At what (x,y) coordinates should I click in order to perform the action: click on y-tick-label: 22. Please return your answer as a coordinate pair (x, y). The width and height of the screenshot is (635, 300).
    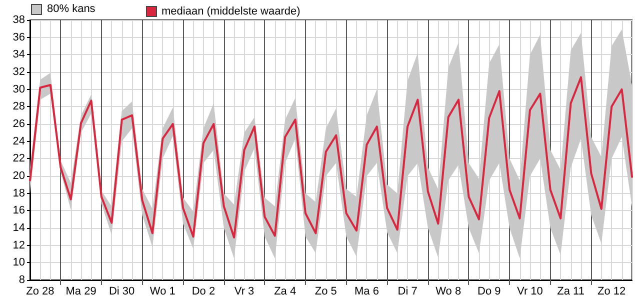
    Looking at the image, I should click on (18, 158).